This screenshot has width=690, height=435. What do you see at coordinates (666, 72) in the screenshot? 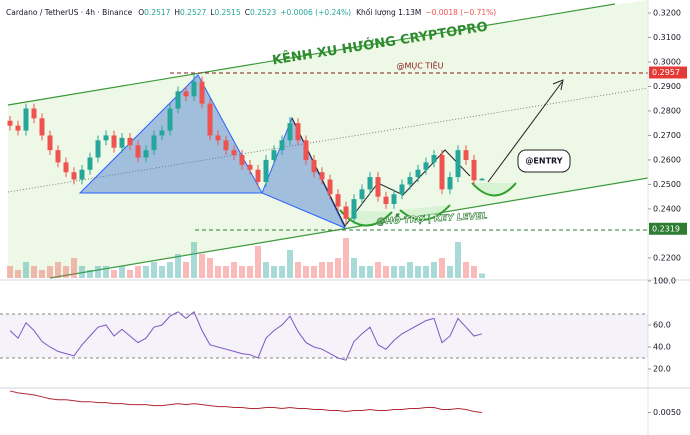
I see `price-tag-label: 0.2957` at bounding box center [666, 72].